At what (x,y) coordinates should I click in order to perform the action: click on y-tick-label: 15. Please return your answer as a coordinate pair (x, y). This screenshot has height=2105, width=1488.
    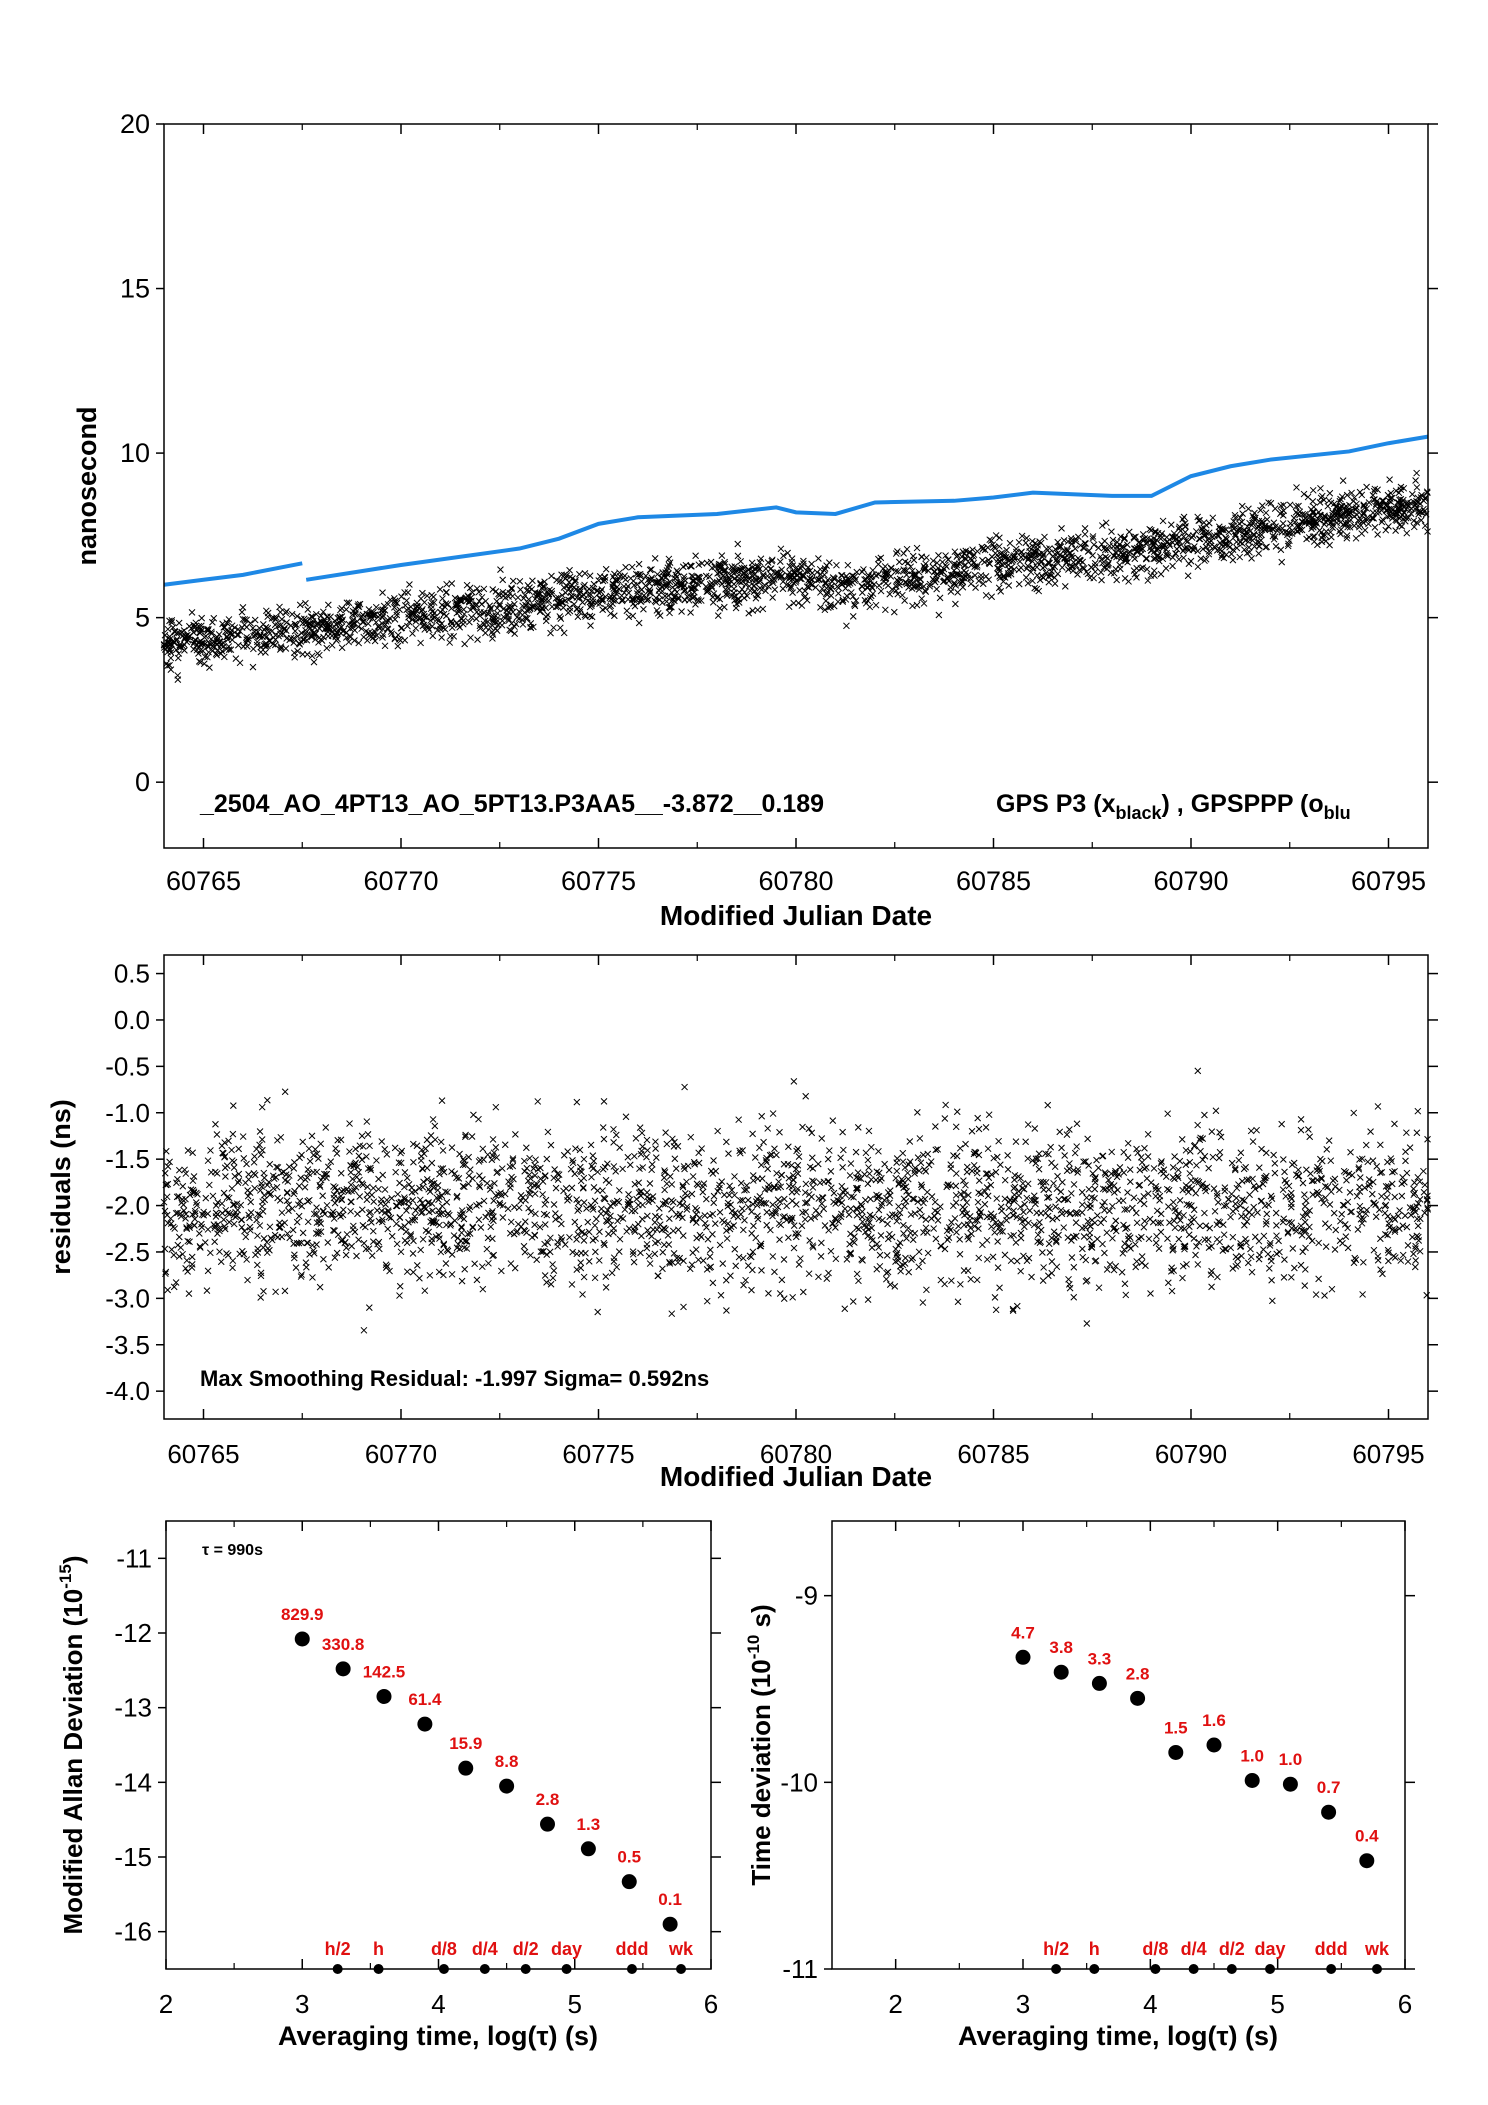
    Looking at the image, I should click on (135, 289).